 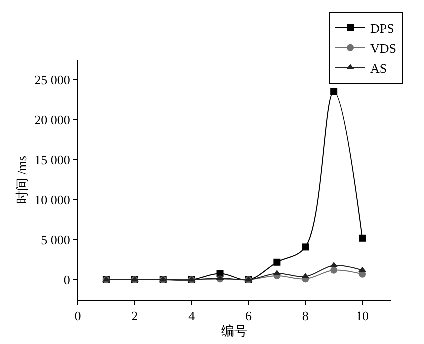 I want to click on y-tick-label: 20 000, so click(x=52, y=120).